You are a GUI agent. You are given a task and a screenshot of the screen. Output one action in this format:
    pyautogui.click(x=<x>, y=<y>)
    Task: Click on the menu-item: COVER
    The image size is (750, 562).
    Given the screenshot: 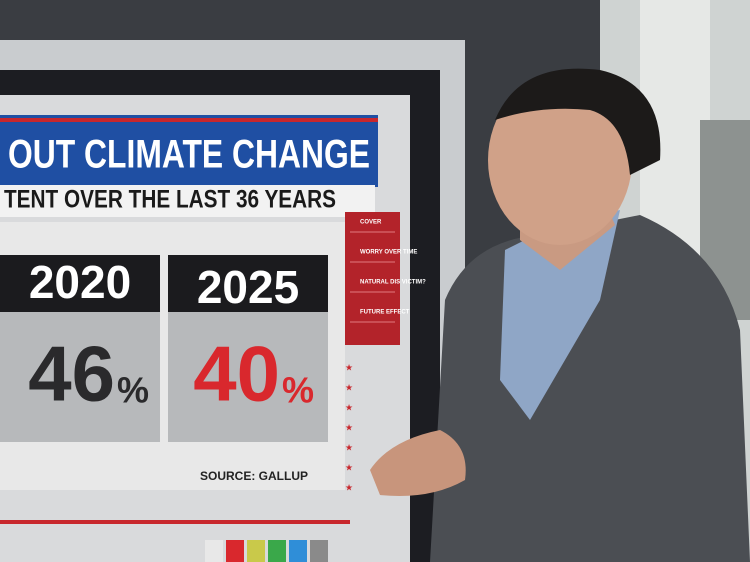 What is the action you would take?
    pyautogui.click(x=371, y=223)
    